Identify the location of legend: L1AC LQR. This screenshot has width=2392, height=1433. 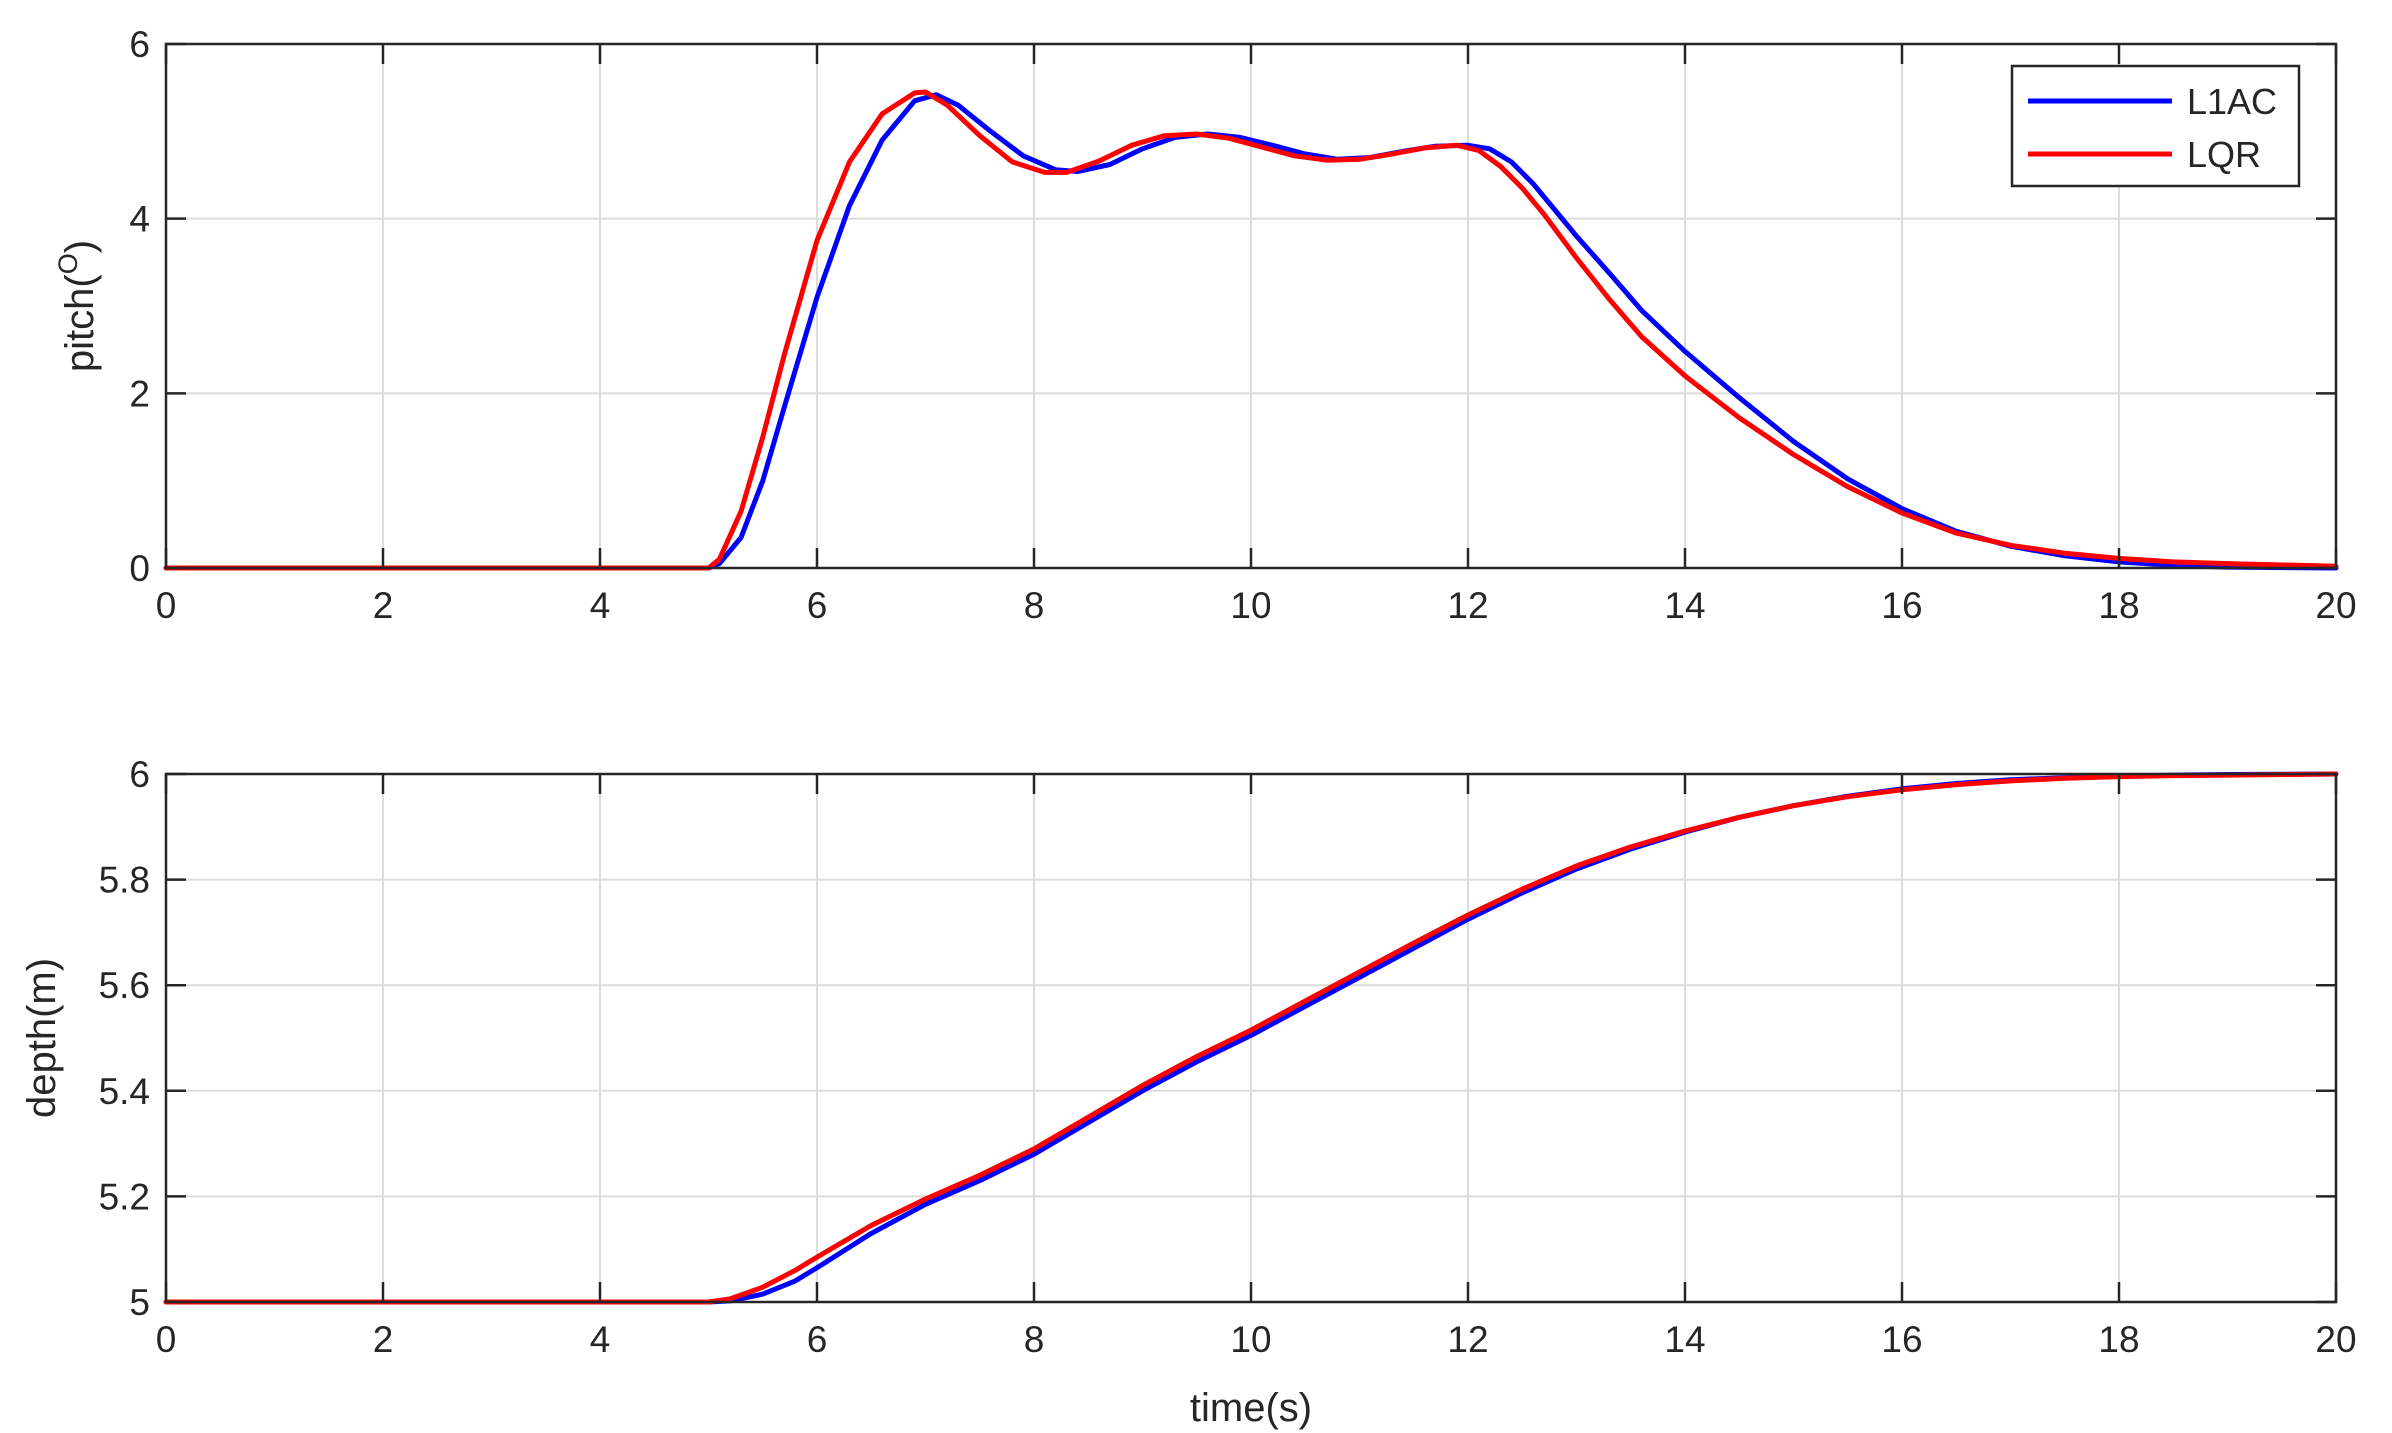
(2155, 126).